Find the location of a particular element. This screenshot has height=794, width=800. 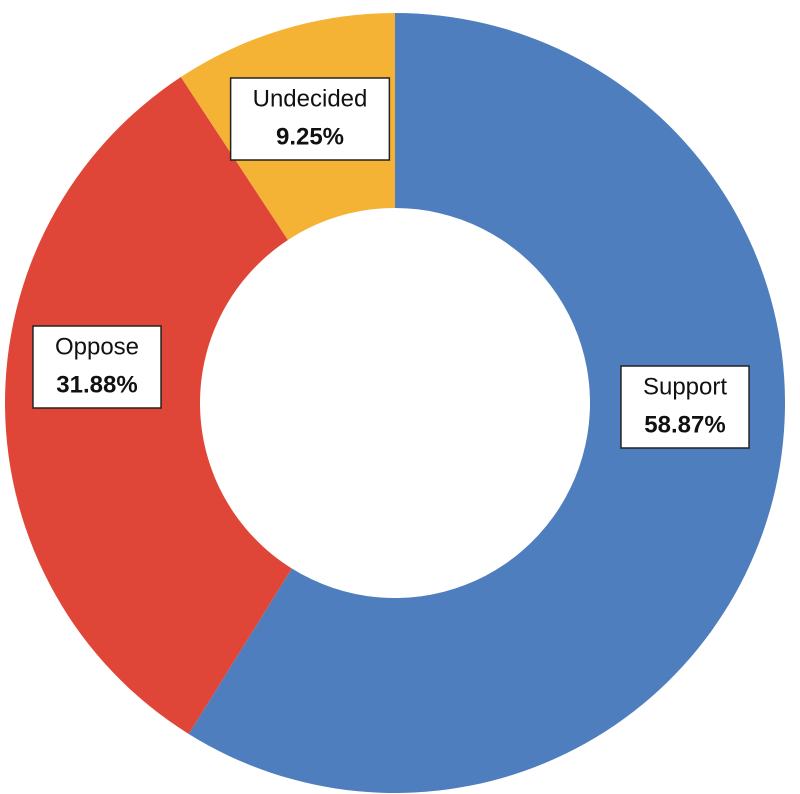

slice-label: Support 58.87% is located at coordinates (685, 407).